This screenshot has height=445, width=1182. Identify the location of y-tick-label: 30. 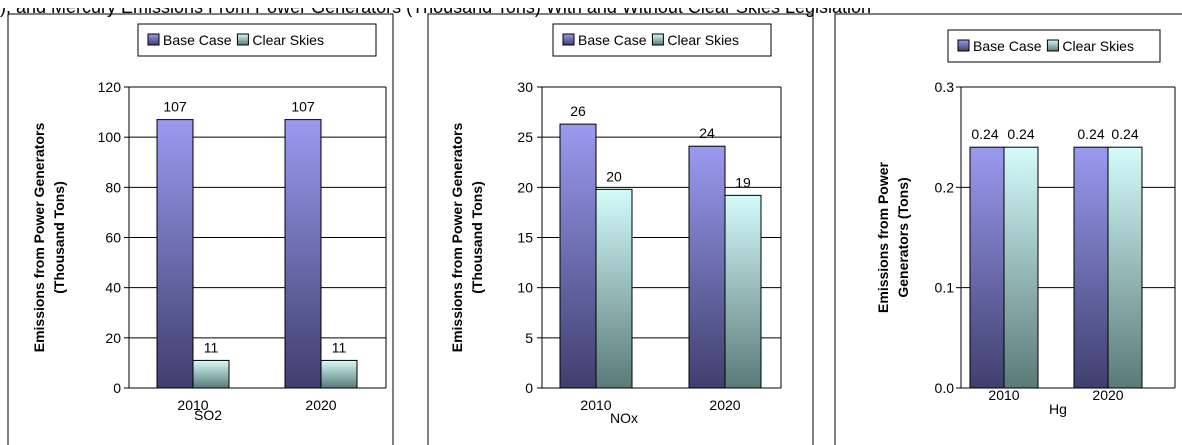
(525, 87).